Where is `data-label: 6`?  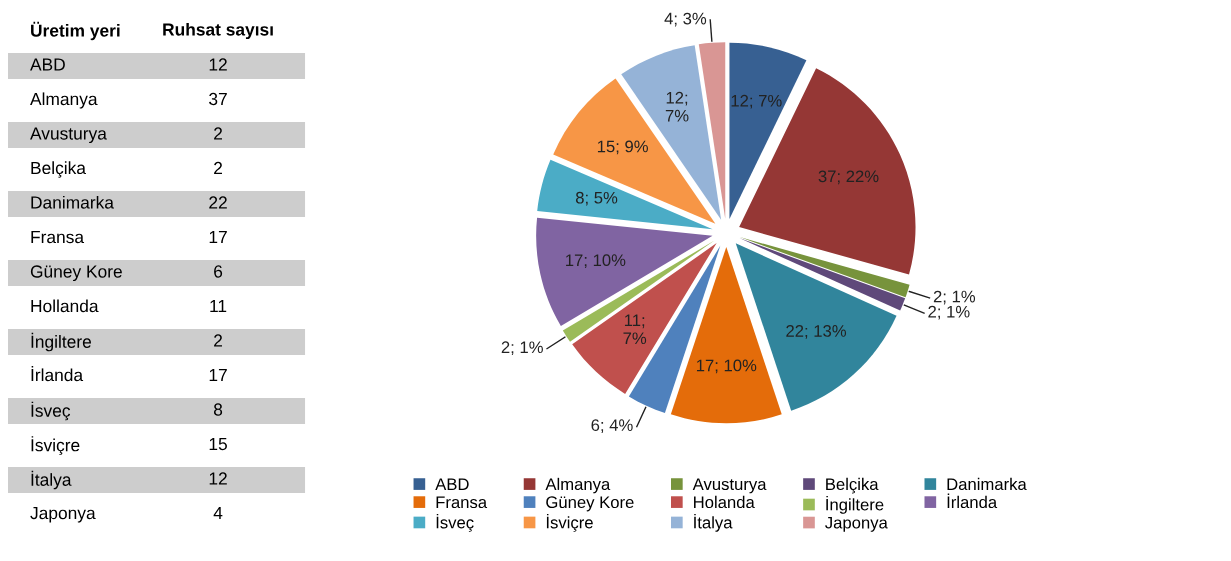
data-label: 6 is located at coordinates (218, 271).